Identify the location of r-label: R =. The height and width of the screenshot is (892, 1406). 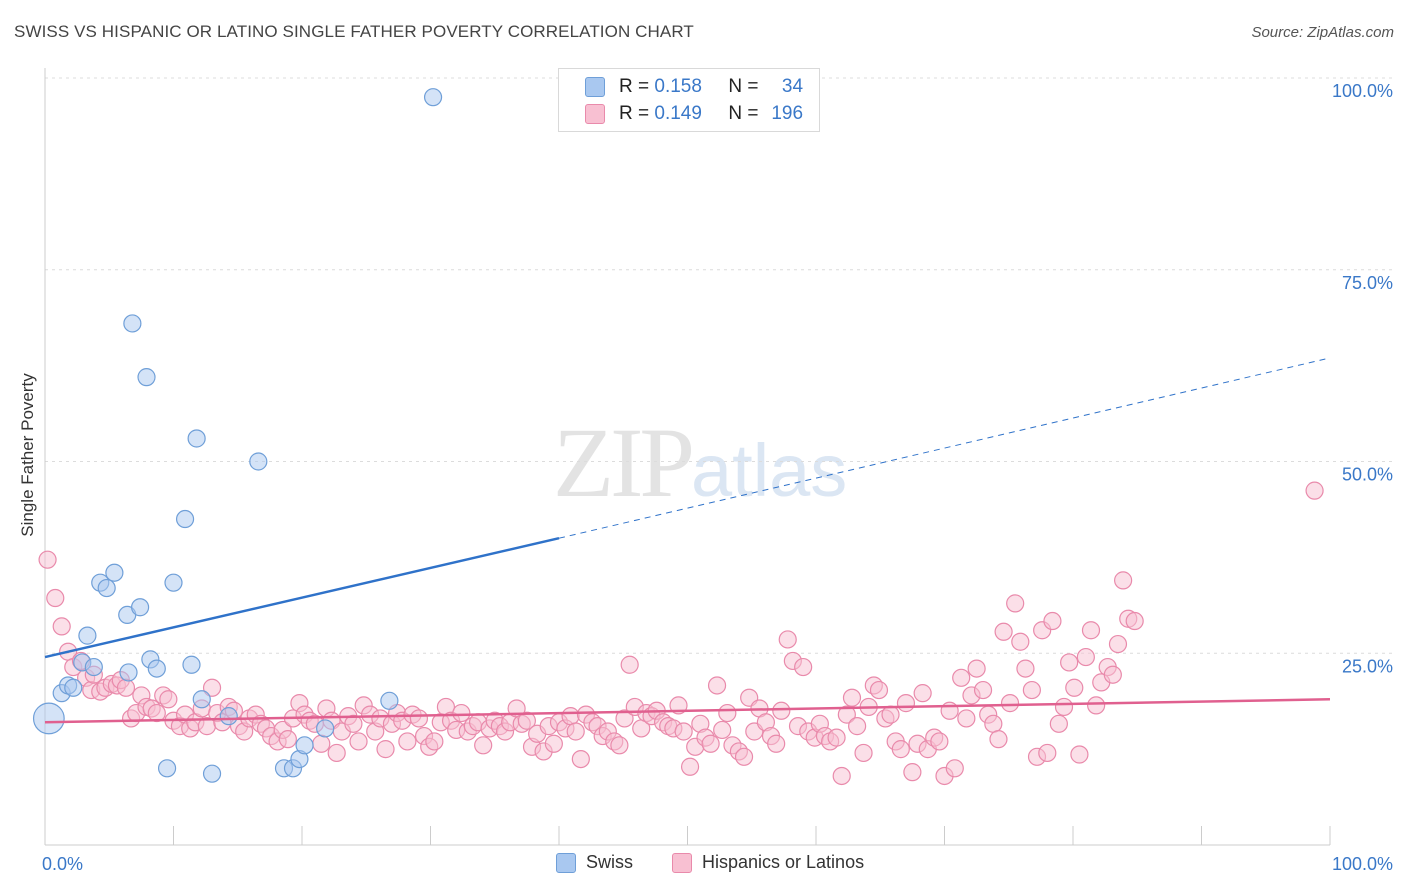
(634, 113).